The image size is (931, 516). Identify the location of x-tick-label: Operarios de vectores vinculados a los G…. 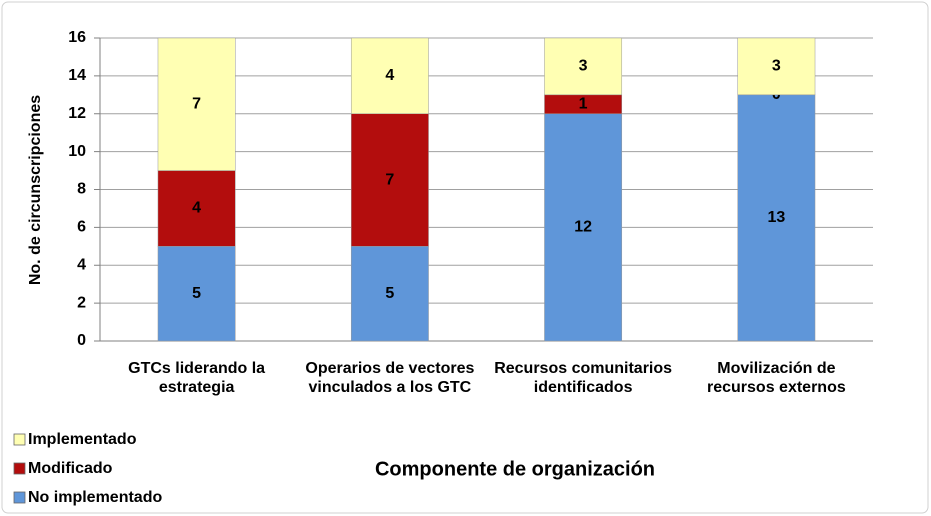
(390, 378).